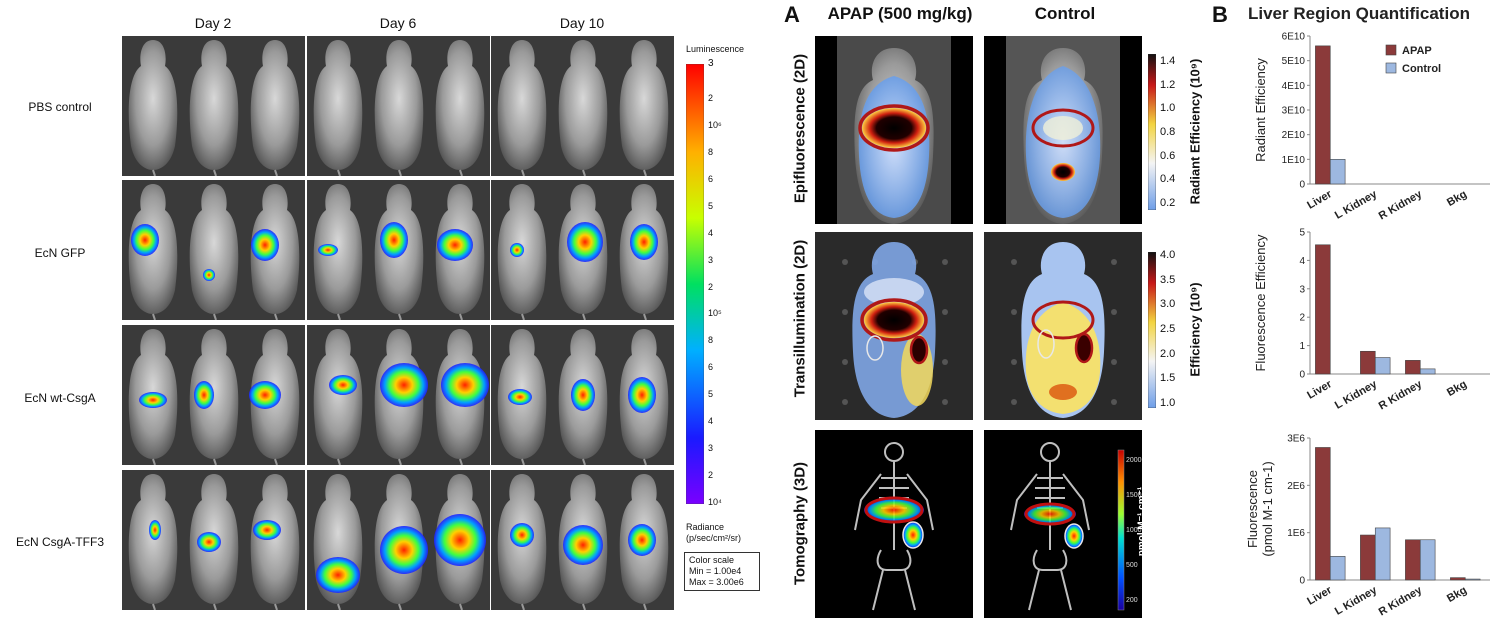  What do you see at coordinates (1195, 329) in the screenshot?
I see `trans-colorbar-label: Efficiency (10⁹)` at bounding box center [1195, 329].